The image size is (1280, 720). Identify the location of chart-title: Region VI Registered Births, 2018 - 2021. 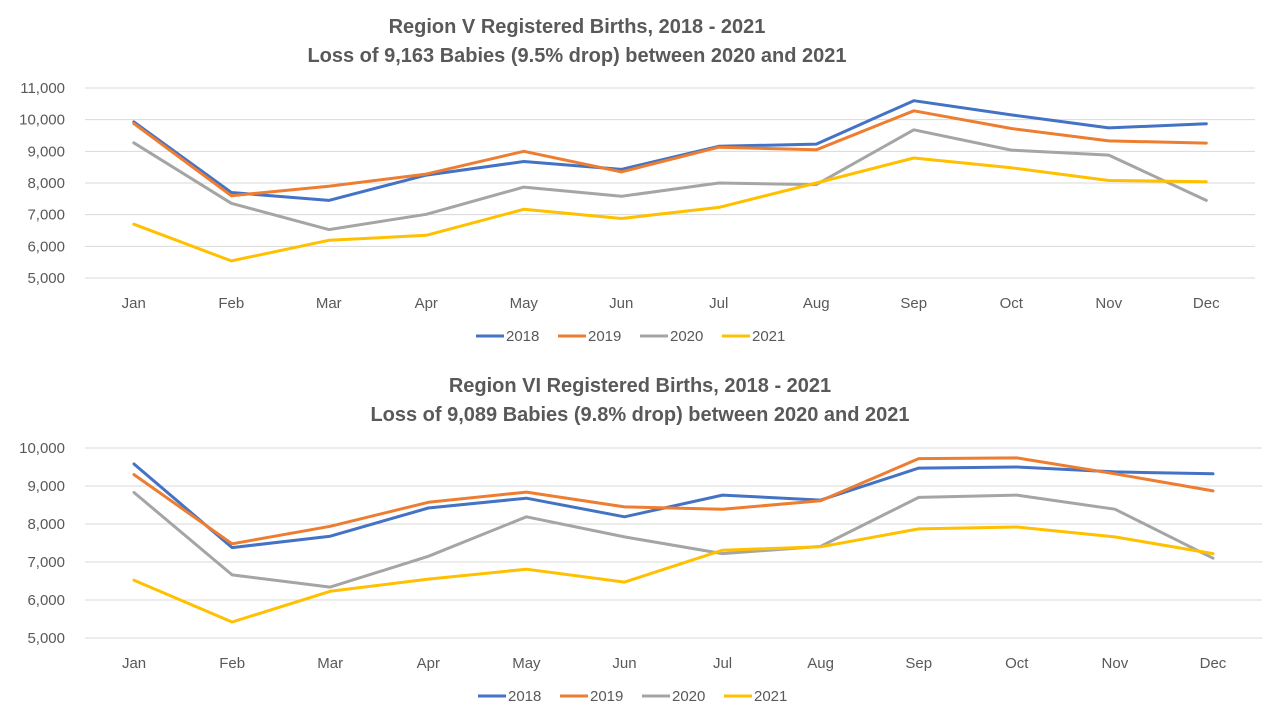
(640, 386).